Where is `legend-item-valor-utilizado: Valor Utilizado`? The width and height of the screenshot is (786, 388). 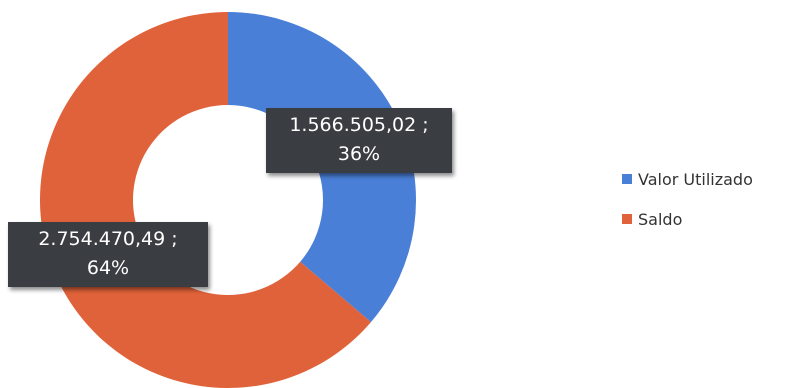
legend-item-valor-utilizado: Valor Utilizado is located at coordinates (687, 179).